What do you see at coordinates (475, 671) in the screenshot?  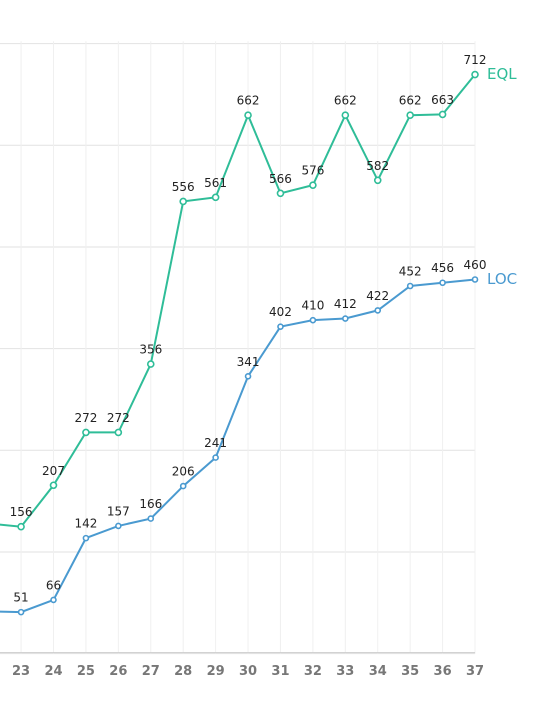 I see `x-tick-label: 37` at bounding box center [475, 671].